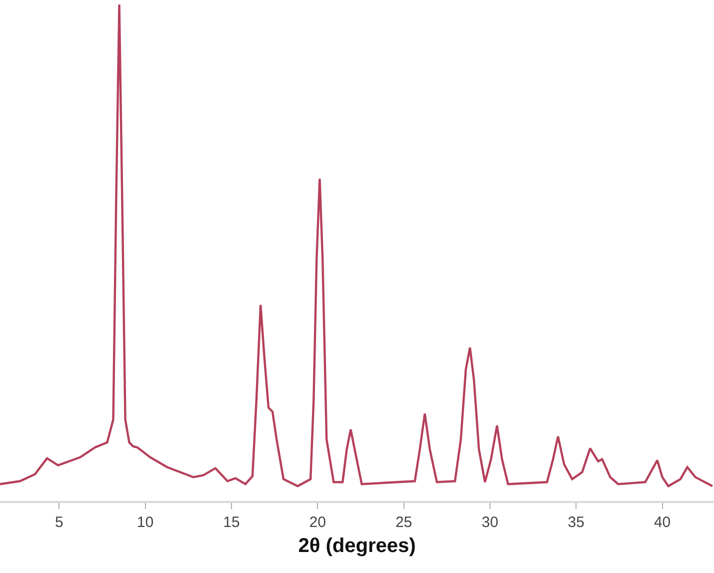 This screenshot has height=573, width=714. Describe the element at coordinates (145, 522) in the screenshot. I see `x-tick-label: 10` at that location.